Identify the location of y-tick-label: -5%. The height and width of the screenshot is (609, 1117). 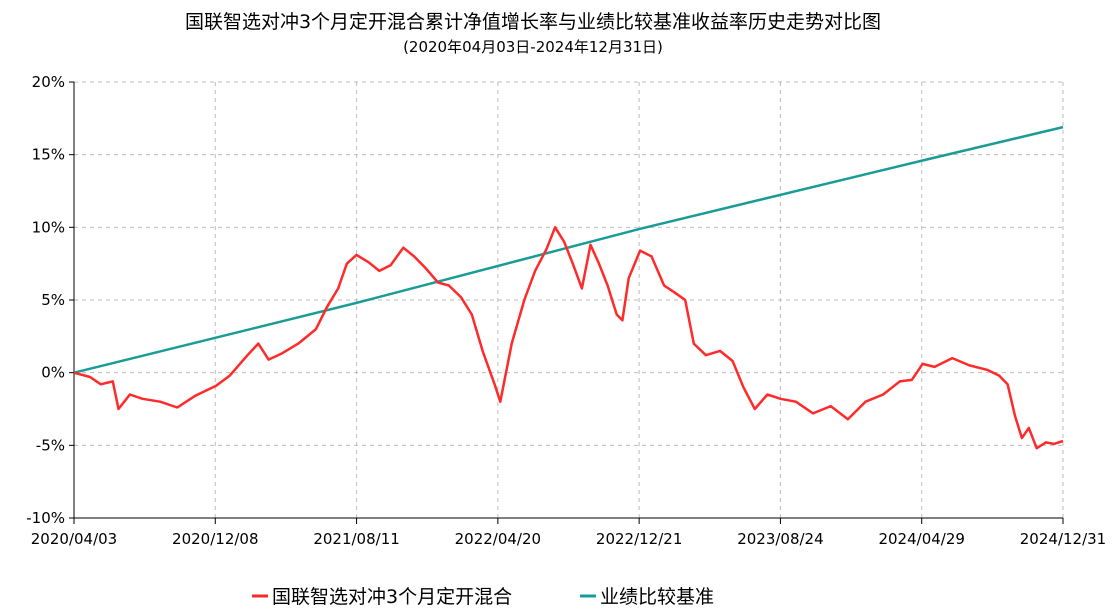
(50, 445).